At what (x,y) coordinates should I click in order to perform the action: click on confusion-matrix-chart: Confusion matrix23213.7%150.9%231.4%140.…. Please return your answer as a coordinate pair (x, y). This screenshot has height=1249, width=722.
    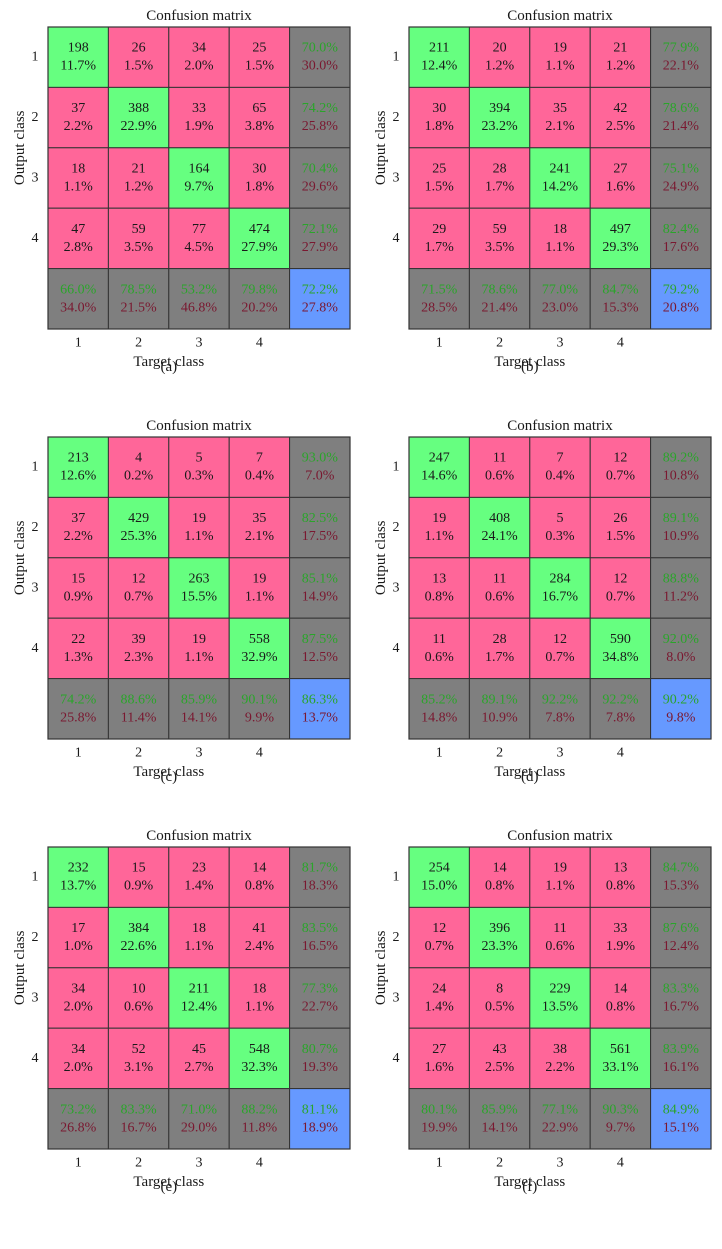
    Looking at the image, I should click on (181, 1011).